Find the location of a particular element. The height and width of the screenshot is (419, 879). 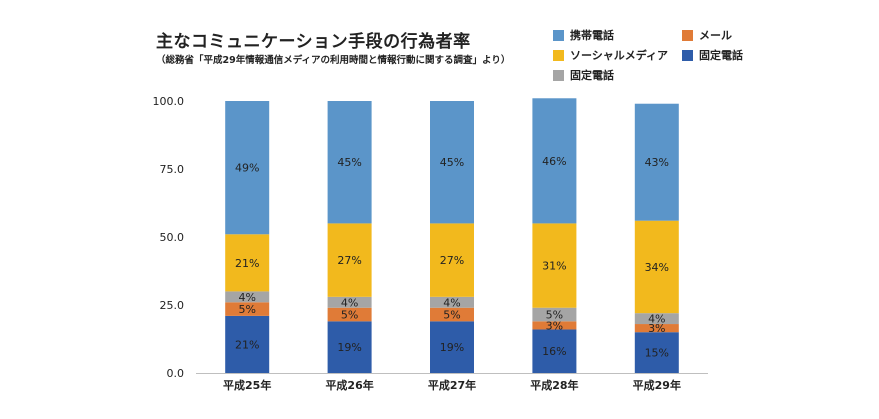

data-label: 15% is located at coordinates (657, 353).